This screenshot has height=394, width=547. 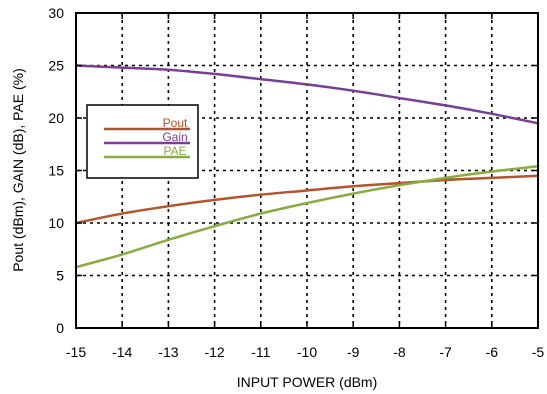 What do you see at coordinates (399, 352) in the screenshot?
I see `x-tick-label: -8` at bounding box center [399, 352].